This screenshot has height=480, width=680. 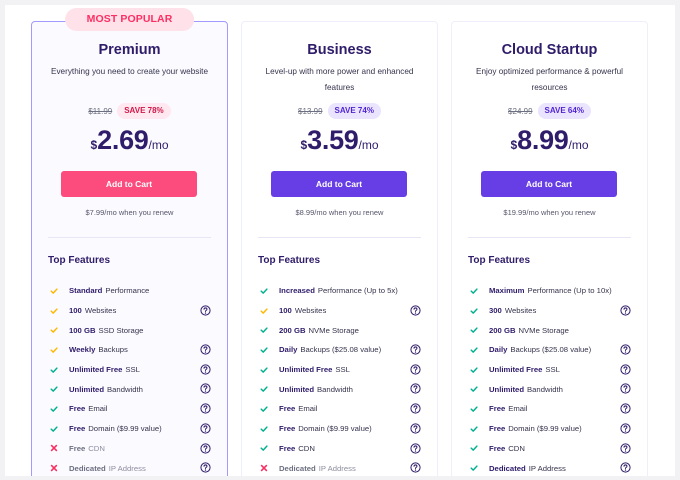 What do you see at coordinates (339, 291) in the screenshot?
I see `feature-item: Increased Performance (Up to 5x)` at bounding box center [339, 291].